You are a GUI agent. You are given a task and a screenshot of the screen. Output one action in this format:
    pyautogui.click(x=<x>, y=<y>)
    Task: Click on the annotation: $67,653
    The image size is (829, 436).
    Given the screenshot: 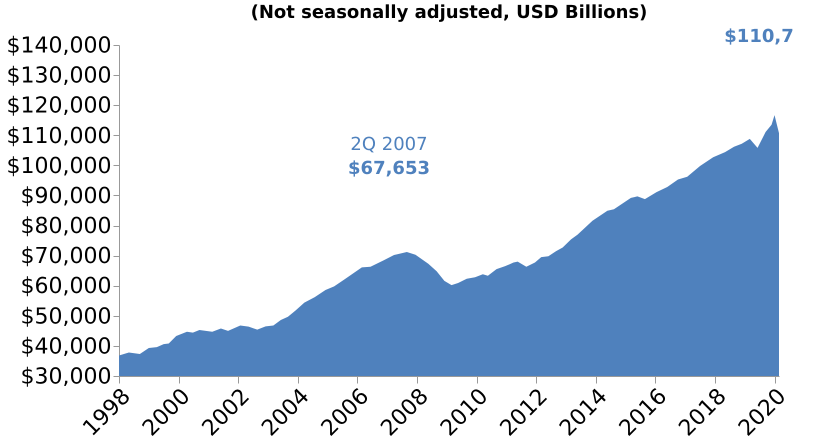 What is the action you would take?
    pyautogui.click(x=389, y=168)
    